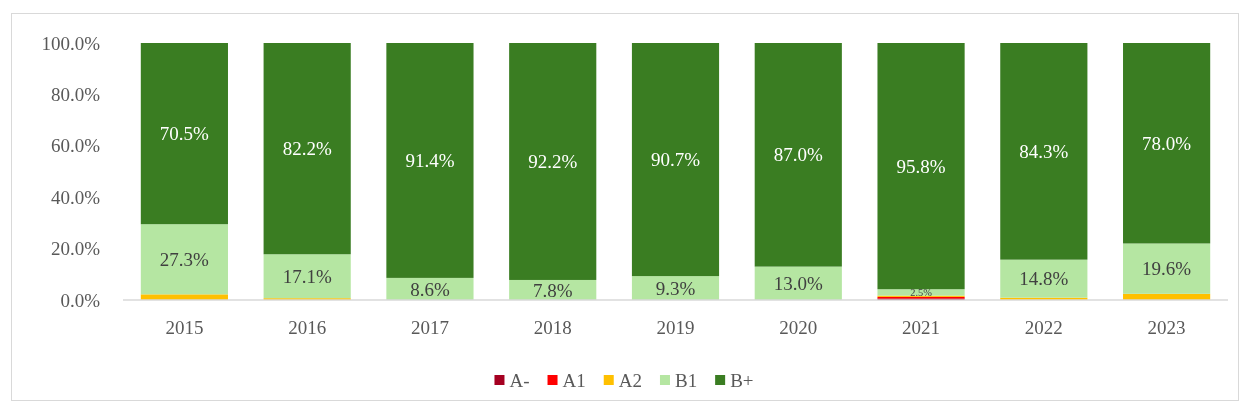  Describe the element at coordinates (307, 149) in the screenshot. I see `data-label: 82.2%` at that location.